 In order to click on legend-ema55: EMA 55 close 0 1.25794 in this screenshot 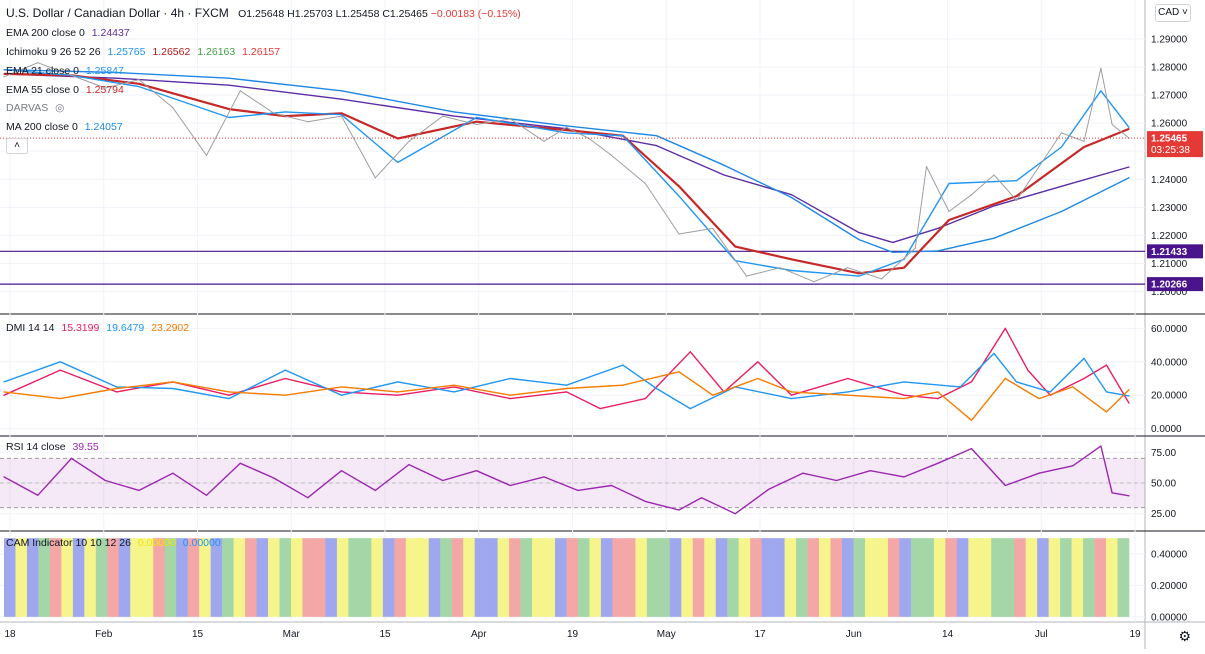, I will do `click(67, 90)`.